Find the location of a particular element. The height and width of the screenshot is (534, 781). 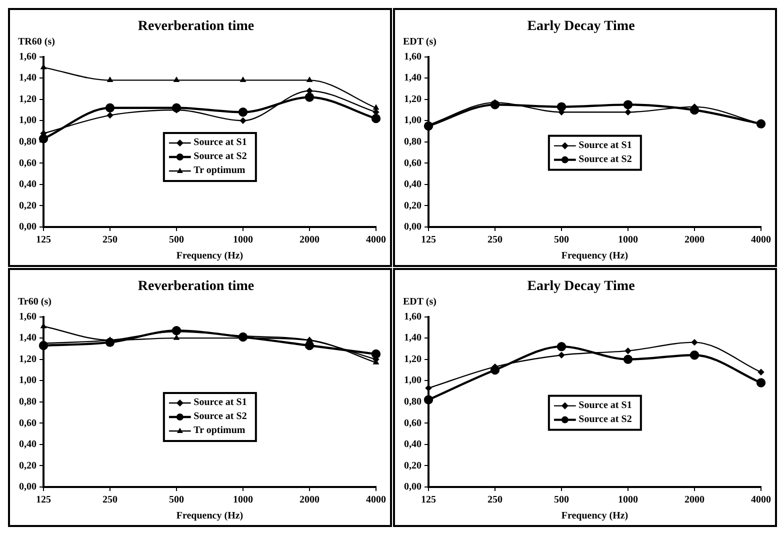

y-axis-title: TR60 (s) is located at coordinates (36, 42).